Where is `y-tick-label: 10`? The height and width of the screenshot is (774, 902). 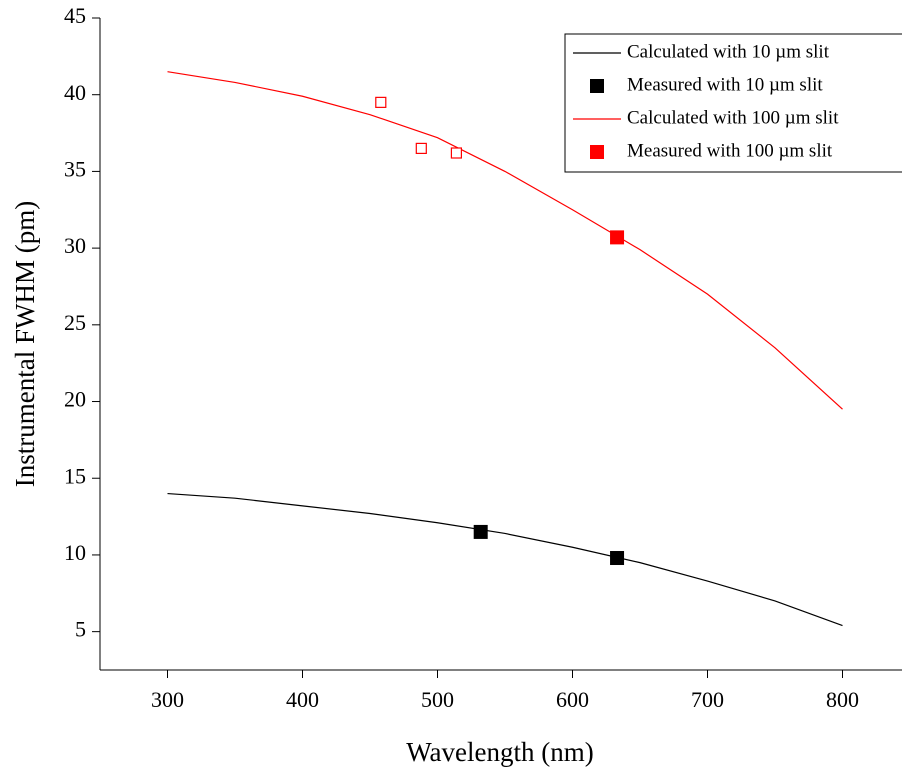 y-tick-label: 10 is located at coordinates (75, 552).